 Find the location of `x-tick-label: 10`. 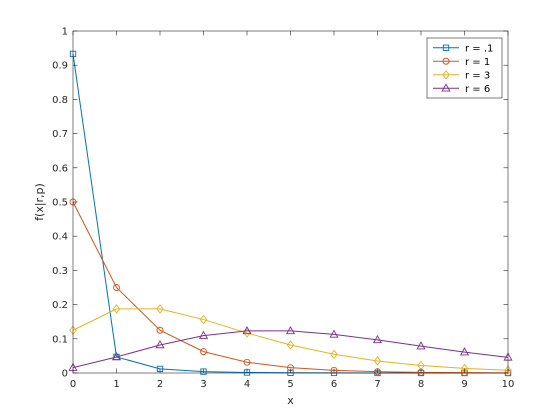

x-tick-label: 10 is located at coordinates (508, 384).